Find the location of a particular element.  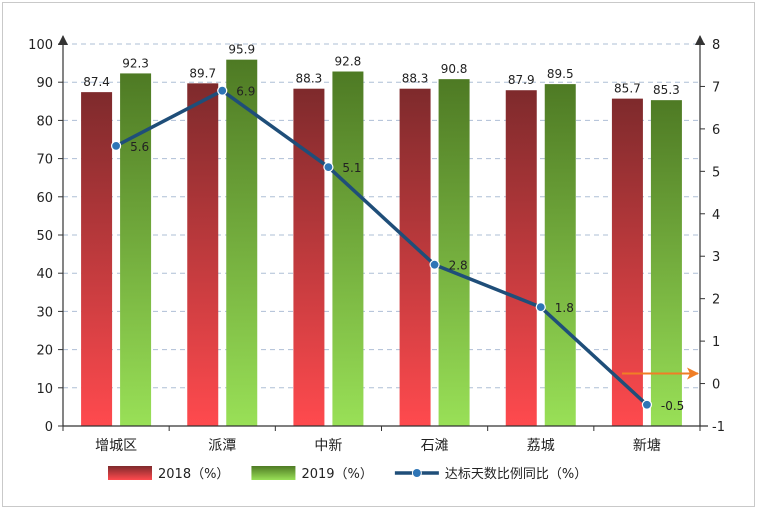

legend-label: 2019（%） is located at coordinates (336, 474).